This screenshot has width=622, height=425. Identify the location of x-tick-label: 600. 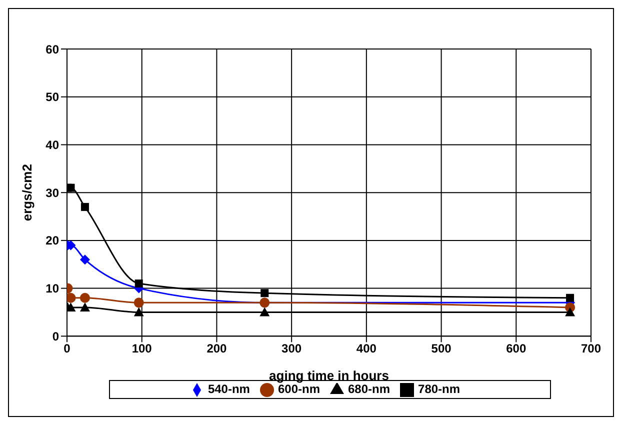
(516, 349).